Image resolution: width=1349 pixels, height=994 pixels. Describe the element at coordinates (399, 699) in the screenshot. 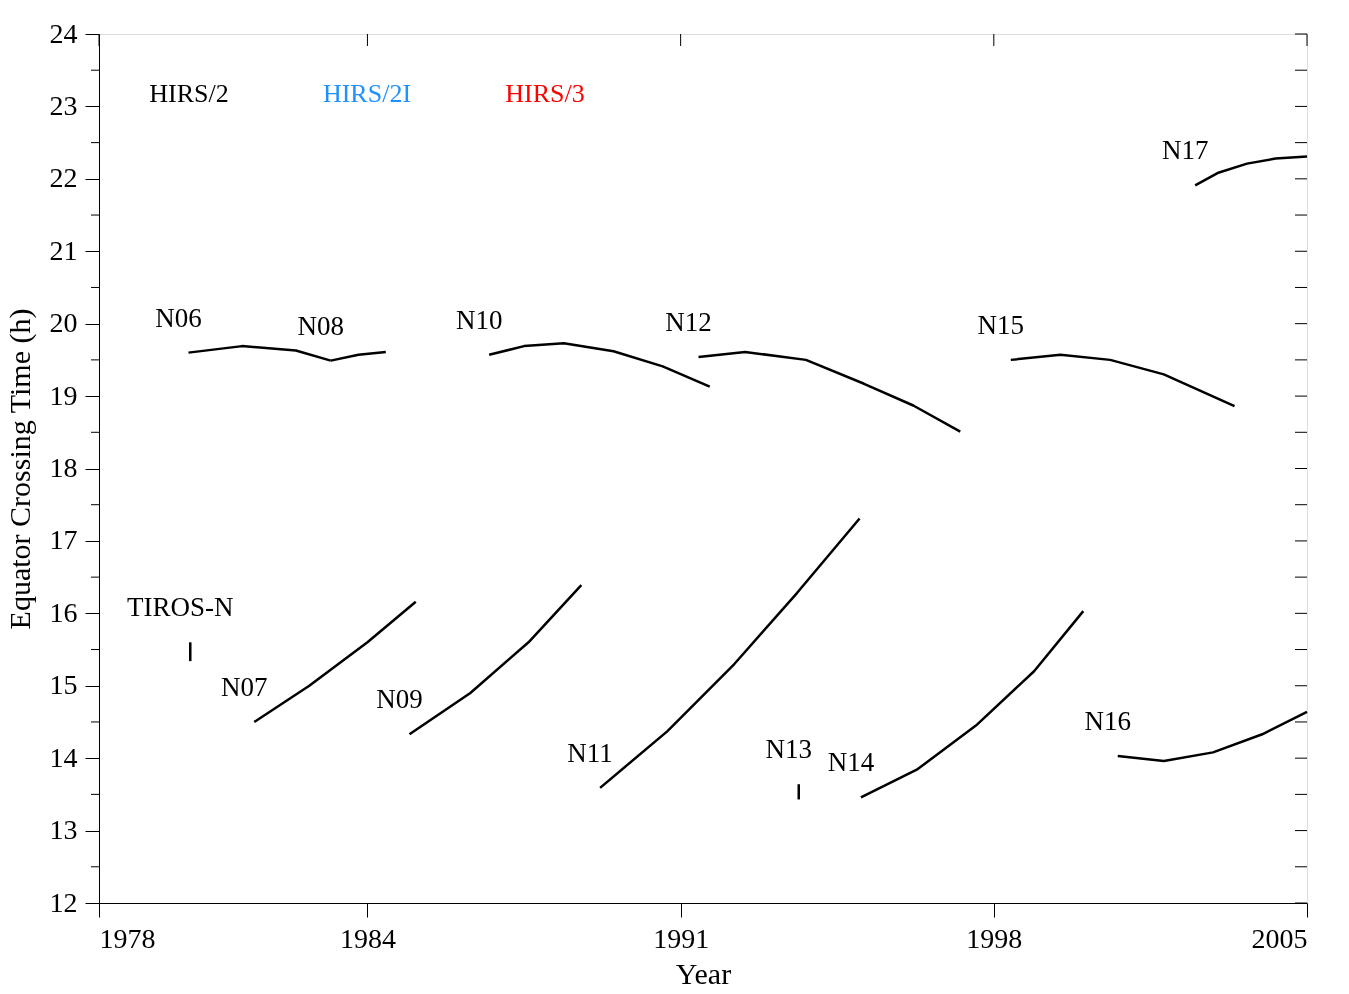

I see `series-label: N09` at that location.